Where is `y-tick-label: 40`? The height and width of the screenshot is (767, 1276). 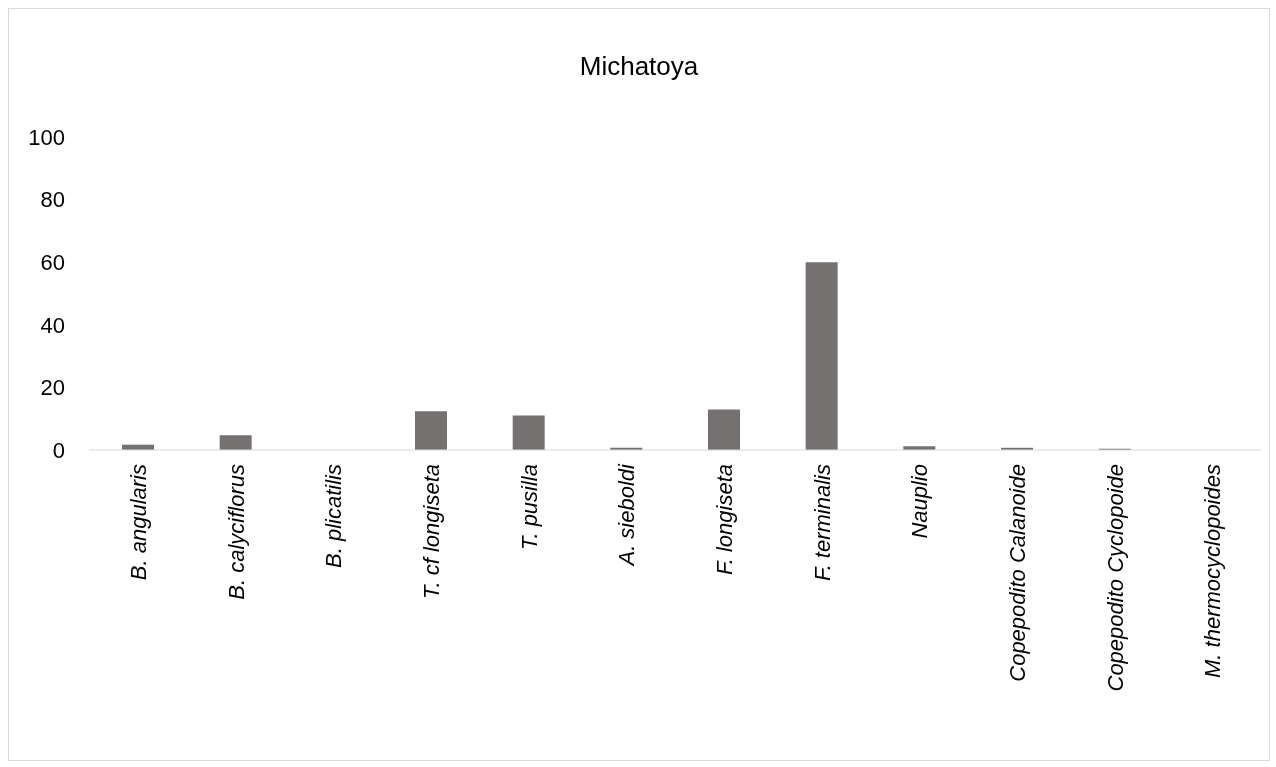 y-tick-label: 40 is located at coordinates (52, 325).